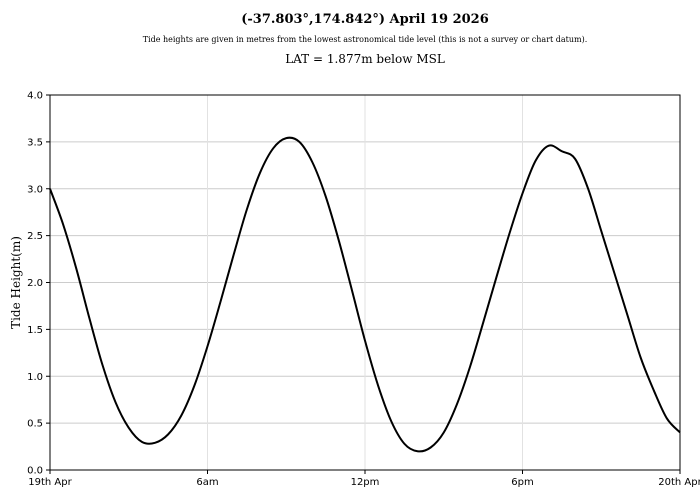 The image size is (700, 500). I want to click on y-tick-label: 4.0, so click(35, 96).